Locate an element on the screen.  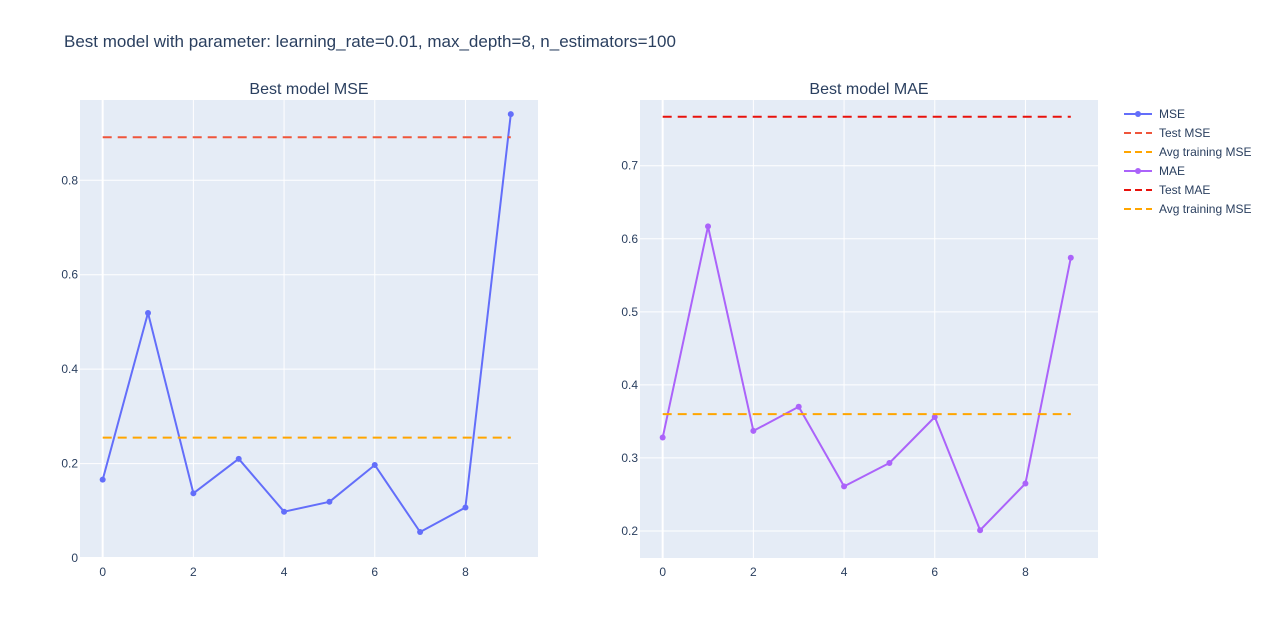
subplot-title: Best model MAE is located at coordinates (868, 89).